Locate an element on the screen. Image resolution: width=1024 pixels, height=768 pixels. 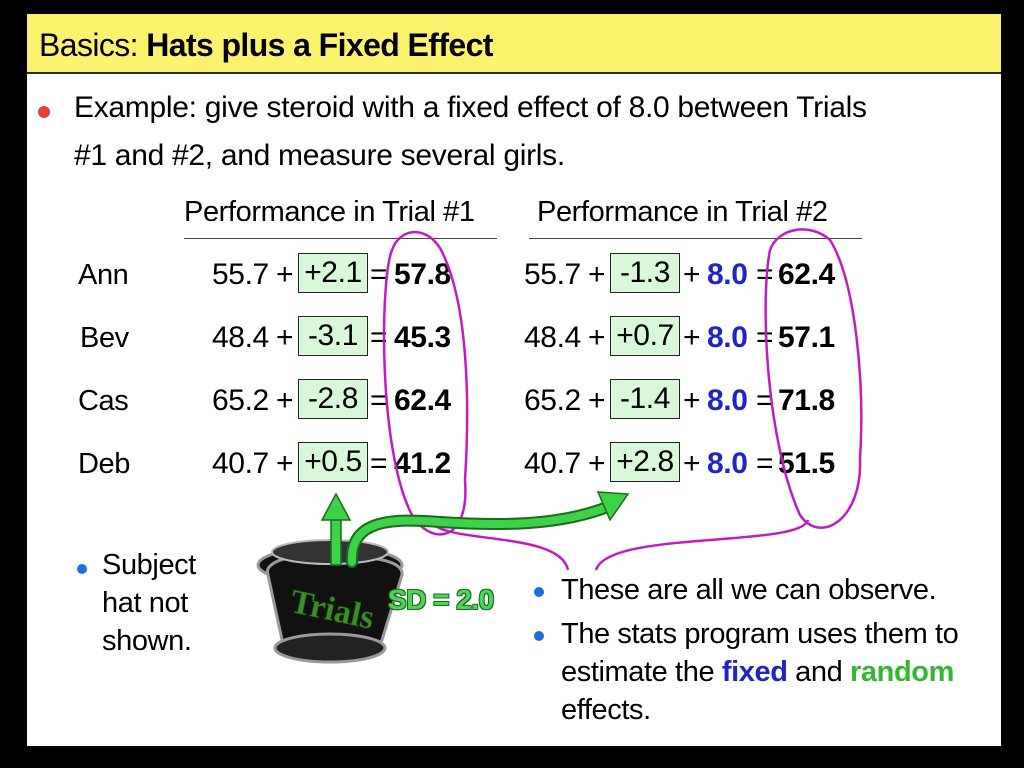
trial-2-random-effect: -1.3 is located at coordinates (645, 273).